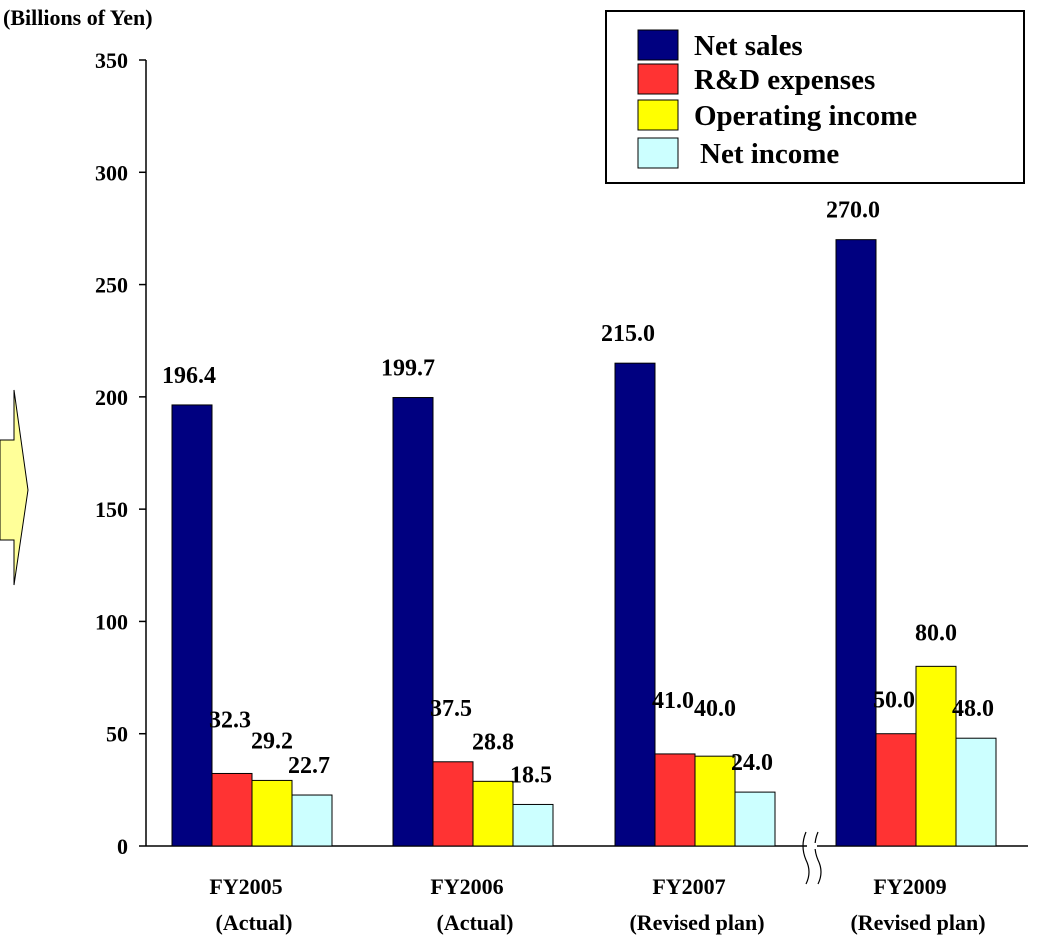 The image size is (1048, 940). What do you see at coordinates (853, 211) in the screenshot?
I see `data-label: 270.0` at bounding box center [853, 211].